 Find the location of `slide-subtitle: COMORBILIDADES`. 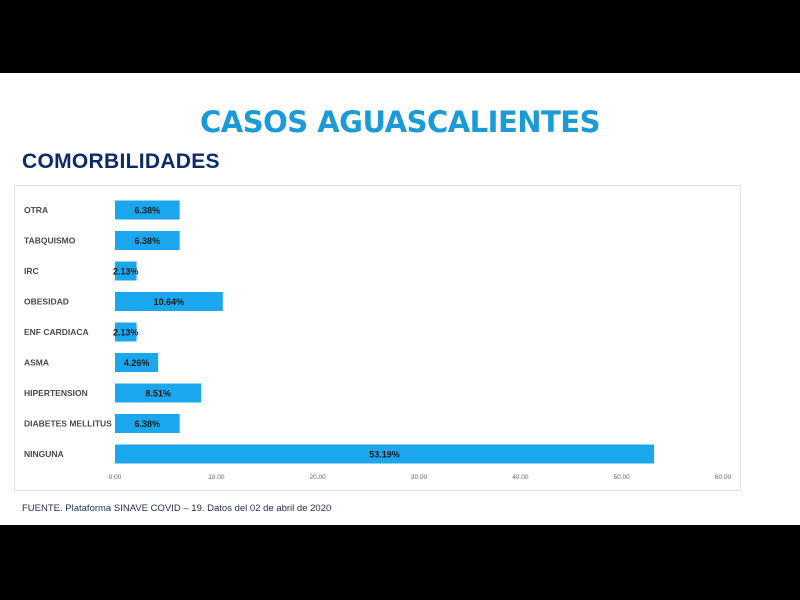

slide-subtitle: COMORBILIDADES is located at coordinates (121, 161).